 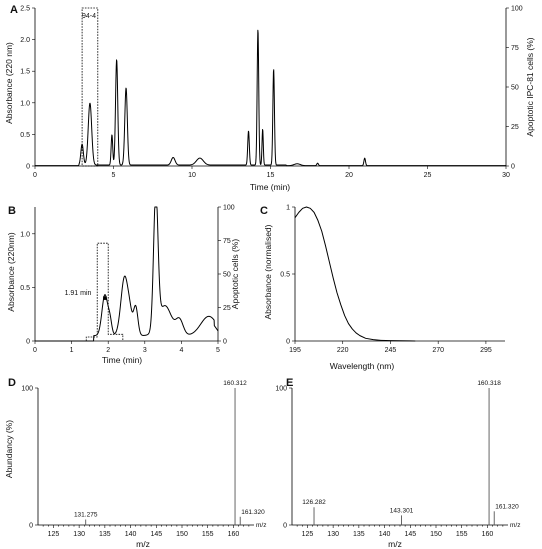 What do you see at coordinates (72, 350) in the screenshot?
I see `x-tick-label: 1` at bounding box center [72, 350].